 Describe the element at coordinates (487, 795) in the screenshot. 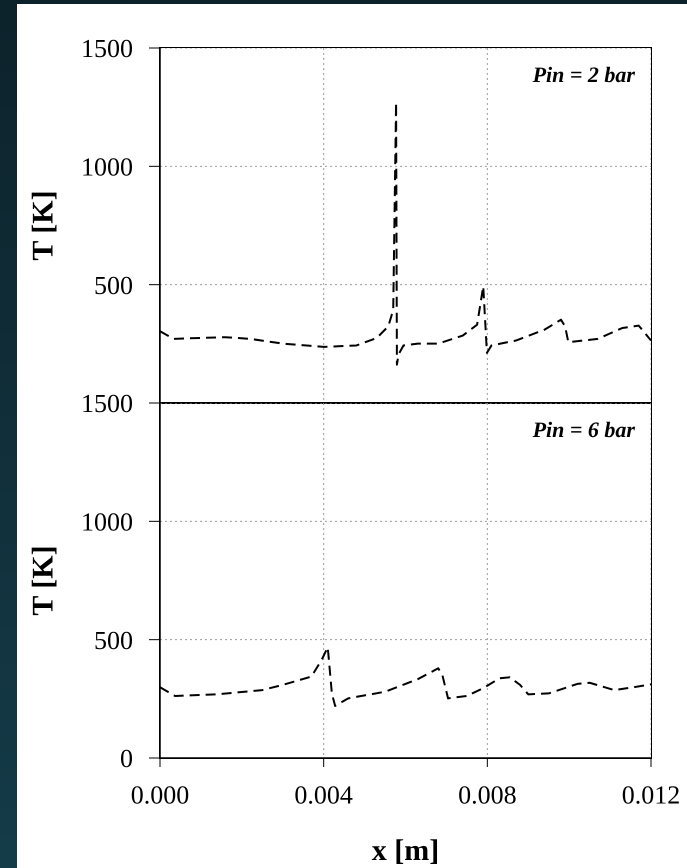

I see `x-tick-label: 0.008` at that location.